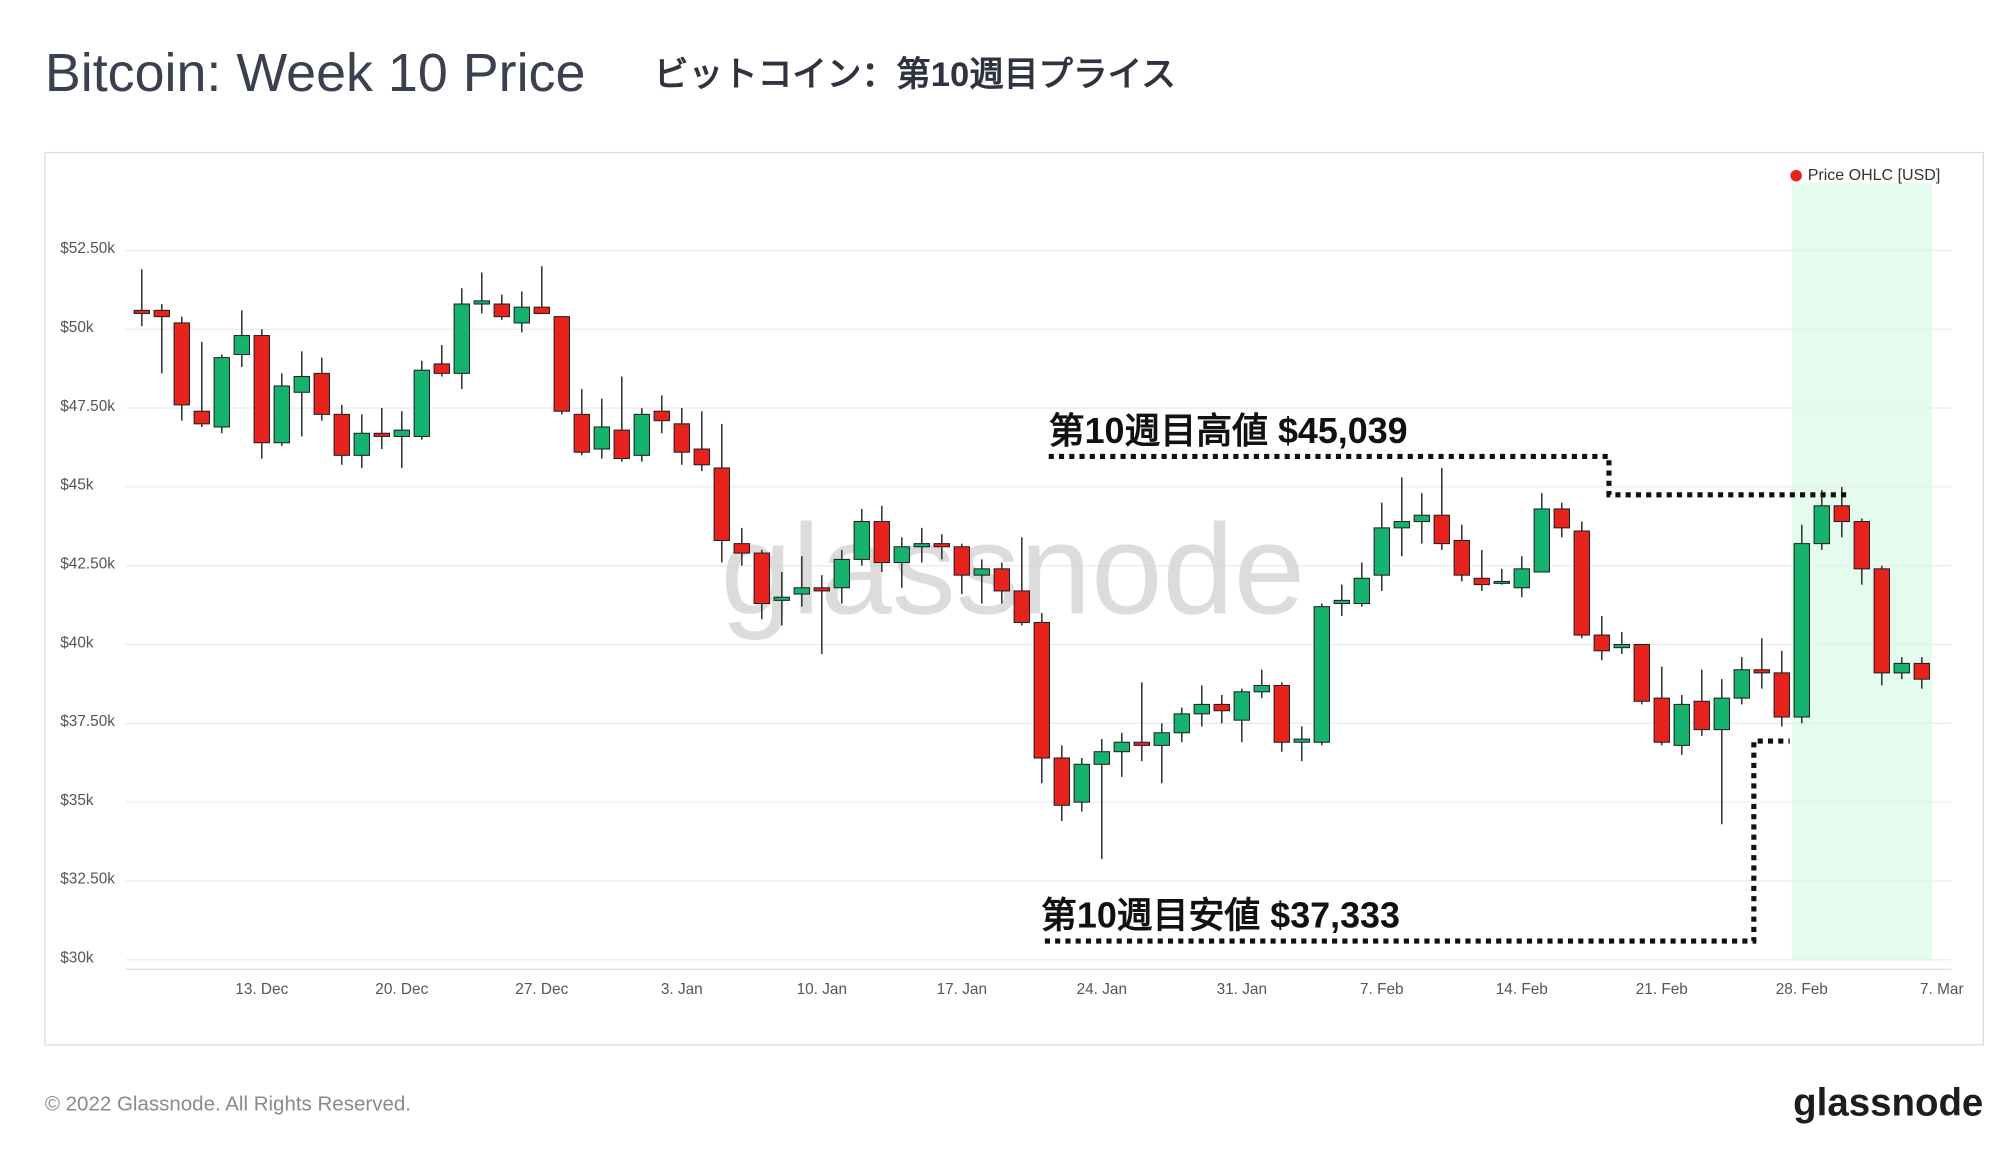 This screenshot has width=2000, height=1152. Describe the element at coordinates (315, 73) in the screenshot. I see `chart-title: Bitcoin: Week 10 Price` at that location.